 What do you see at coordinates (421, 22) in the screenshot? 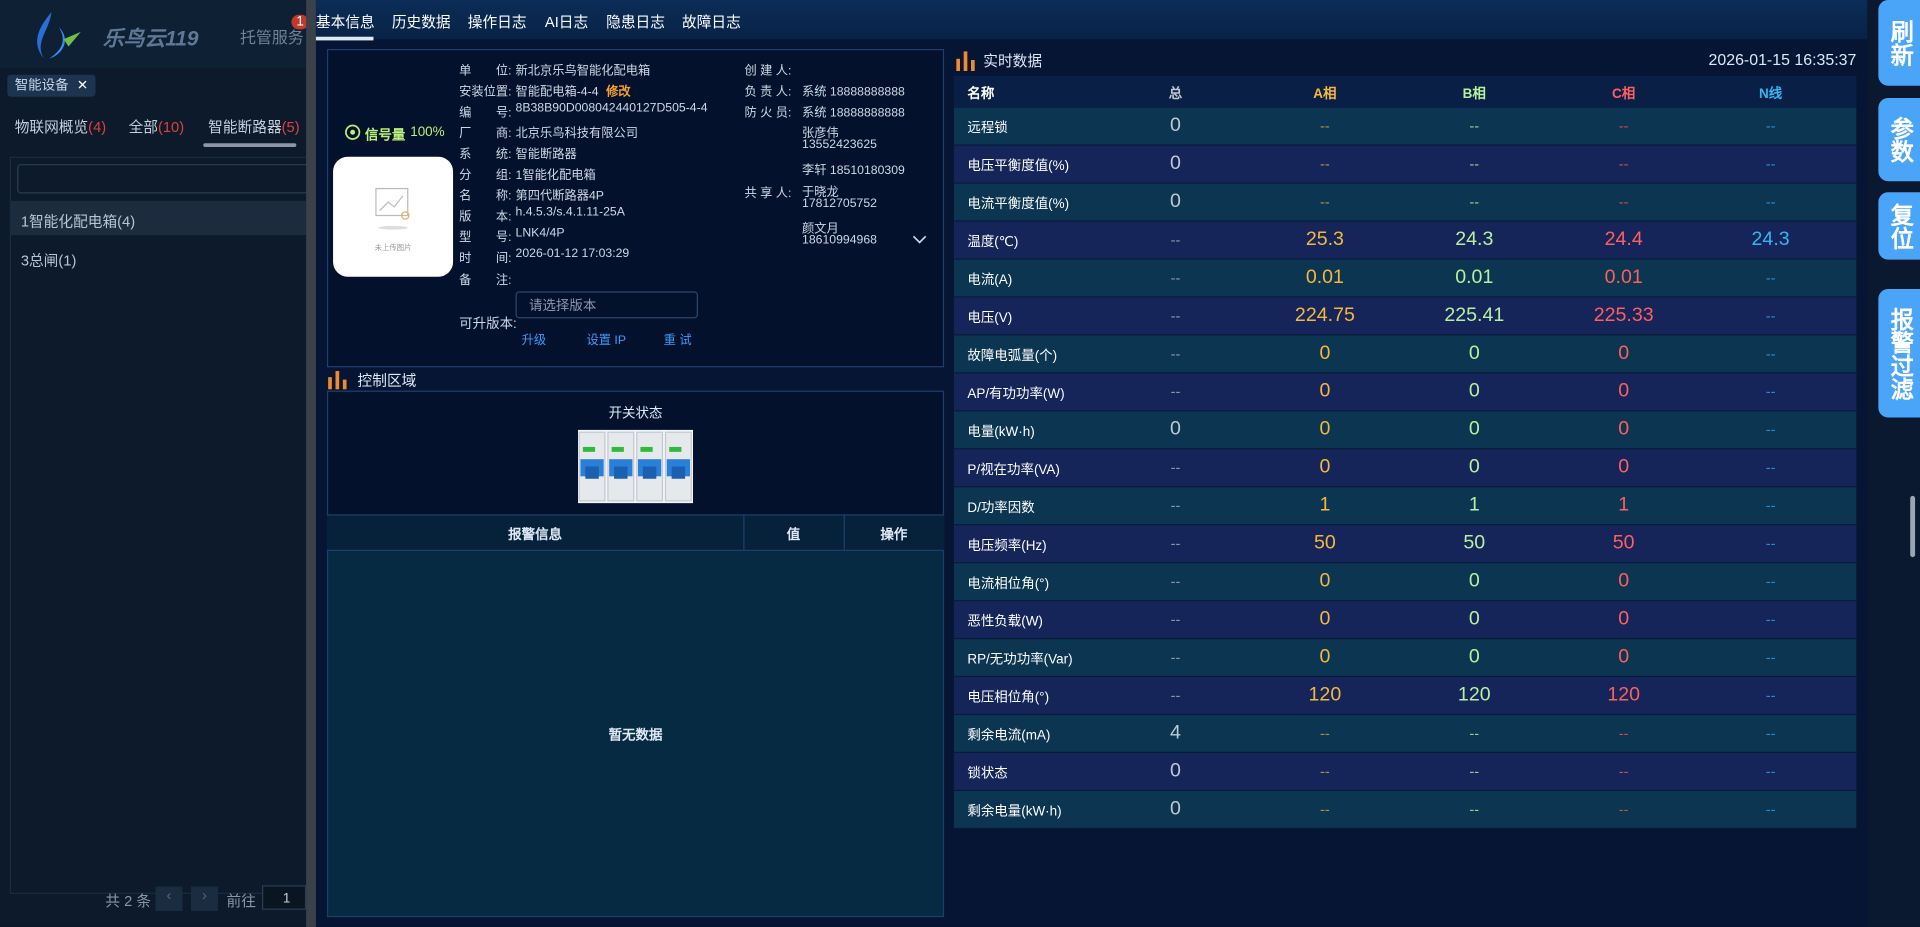
I see `tab: 历史数据` at bounding box center [421, 22].